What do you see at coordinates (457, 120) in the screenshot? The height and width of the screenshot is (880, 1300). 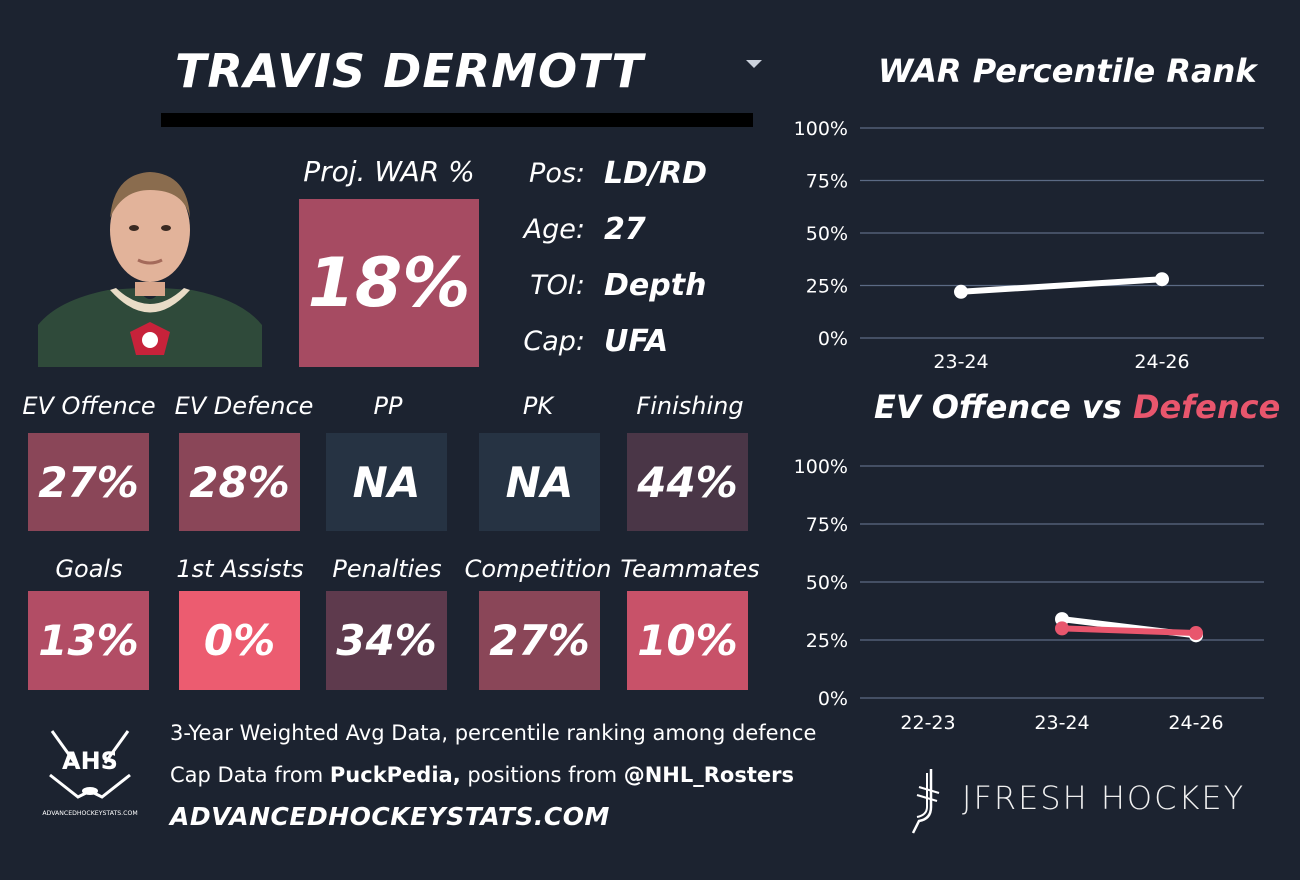 I see `name-underline-bar` at bounding box center [457, 120].